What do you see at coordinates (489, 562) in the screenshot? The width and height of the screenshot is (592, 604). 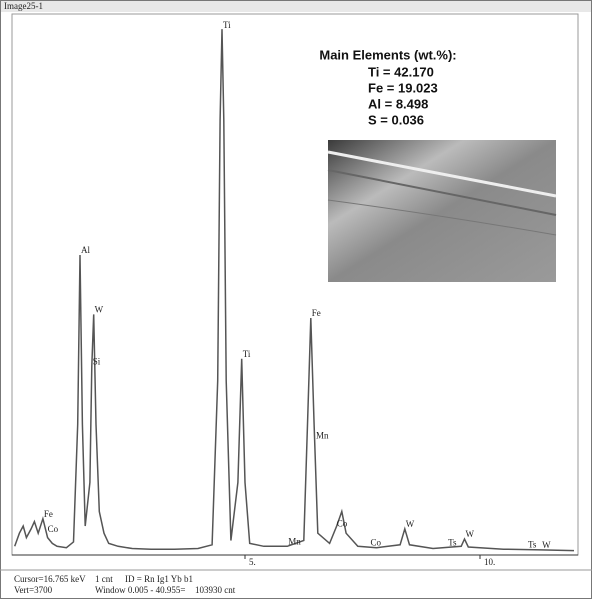 I see `x-tick-label: 10.` at bounding box center [489, 562].